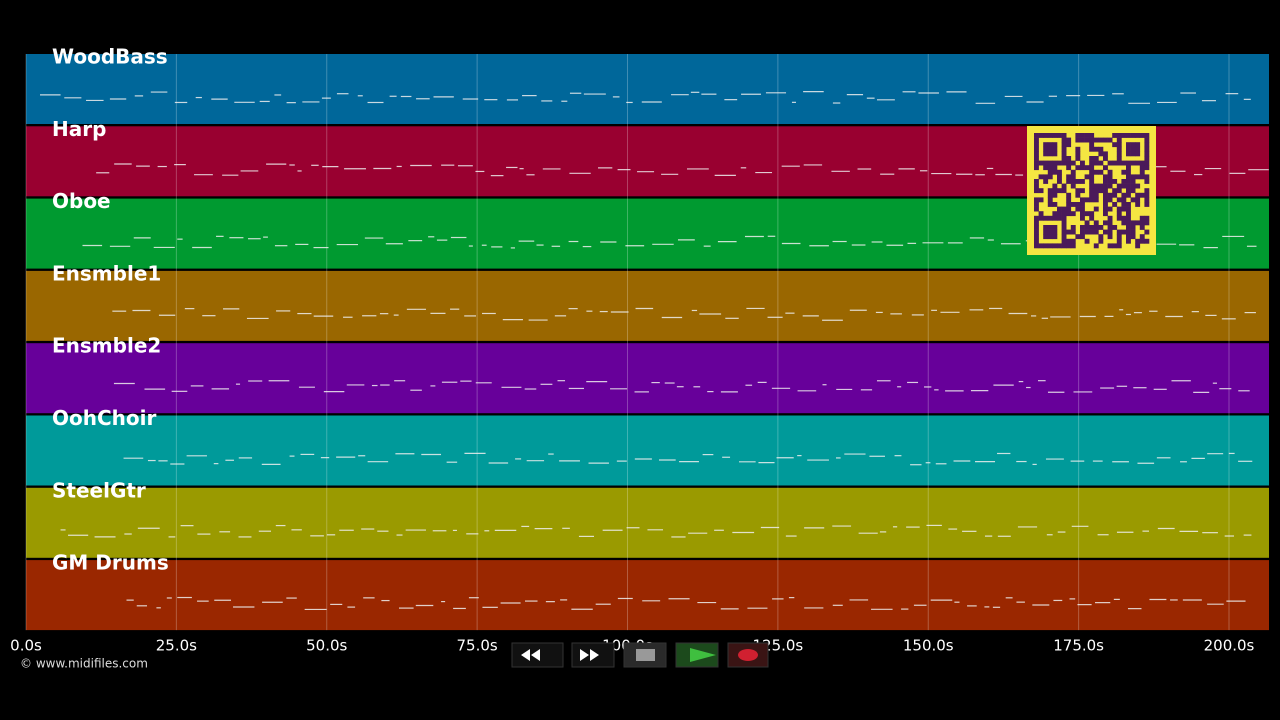 The height and width of the screenshot is (720, 1280). What do you see at coordinates (593, 655) in the screenshot?
I see `fast-forward-button` at bounding box center [593, 655].